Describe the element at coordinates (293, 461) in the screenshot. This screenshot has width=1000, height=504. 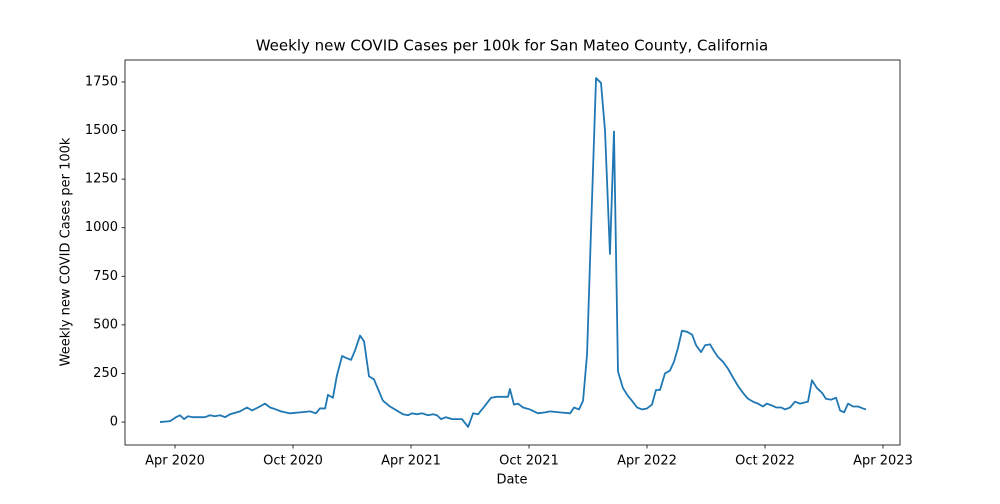
I see `x-tick-label: Oct 2020` at that location.